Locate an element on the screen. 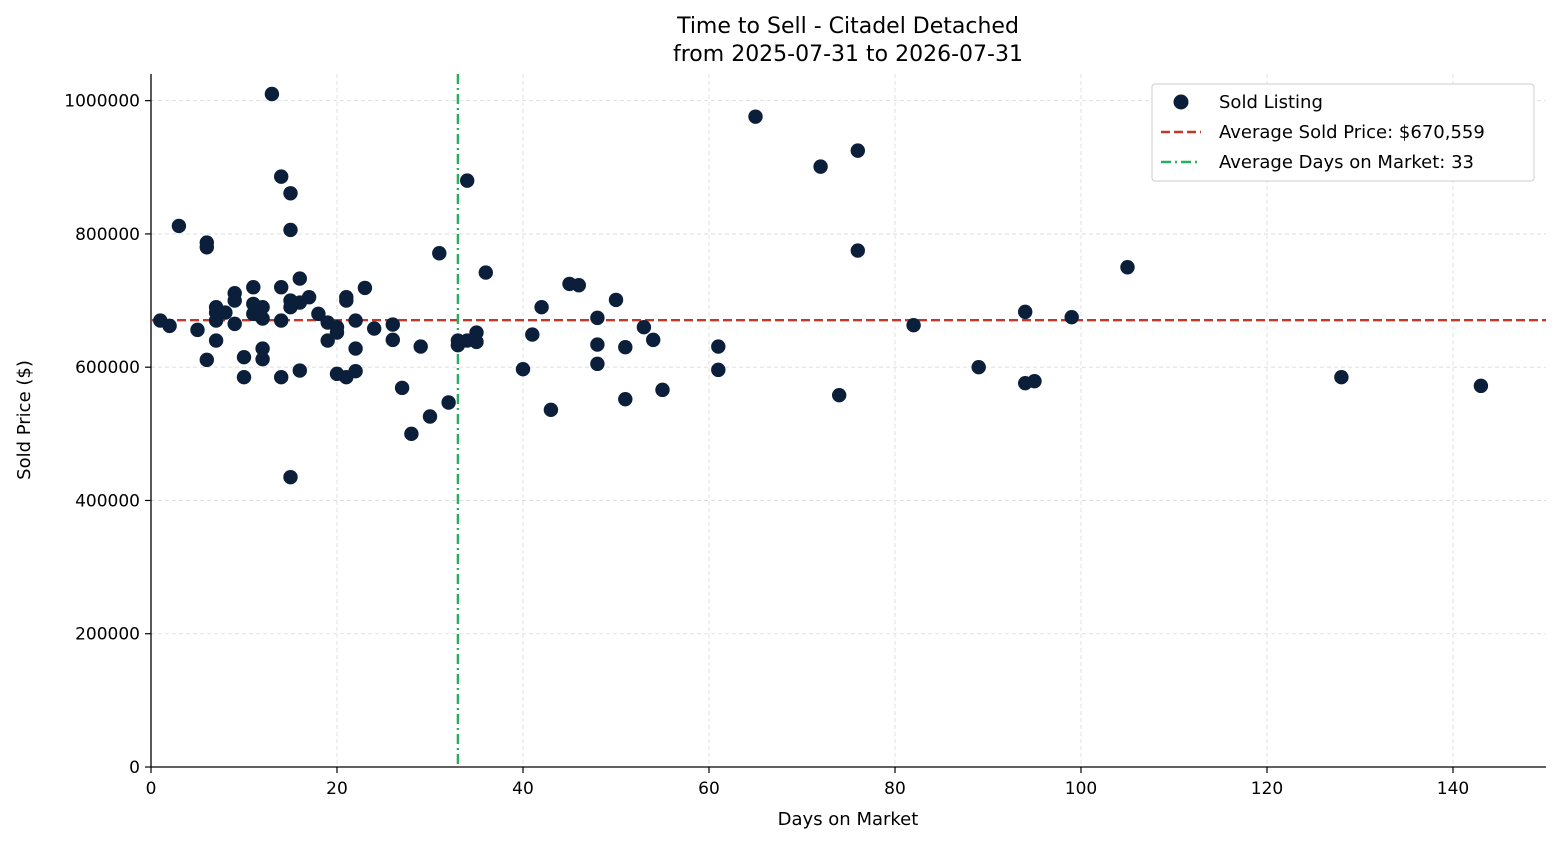 This screenshot has height=845, width=1560. legend-label-average-days: Average Days on Market: 33 is located at coordinates (1346, 162).